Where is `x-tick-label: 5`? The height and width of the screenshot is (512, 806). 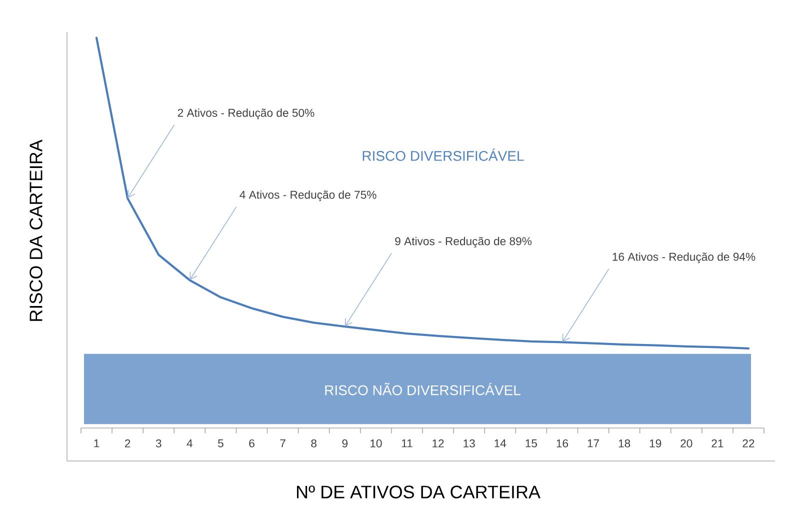
x-tick-label: 5 is located at coordinates (221, 443).